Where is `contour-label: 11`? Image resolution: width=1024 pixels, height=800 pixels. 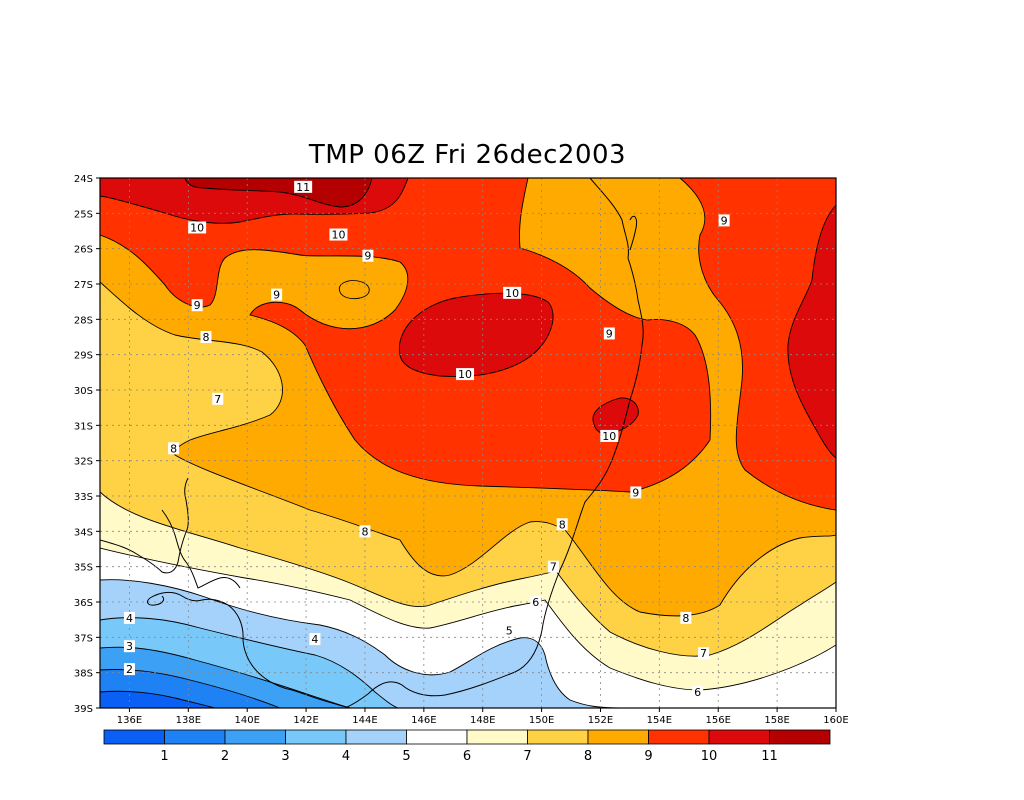 contour-label: 11 is located at coordinates (303, 187).